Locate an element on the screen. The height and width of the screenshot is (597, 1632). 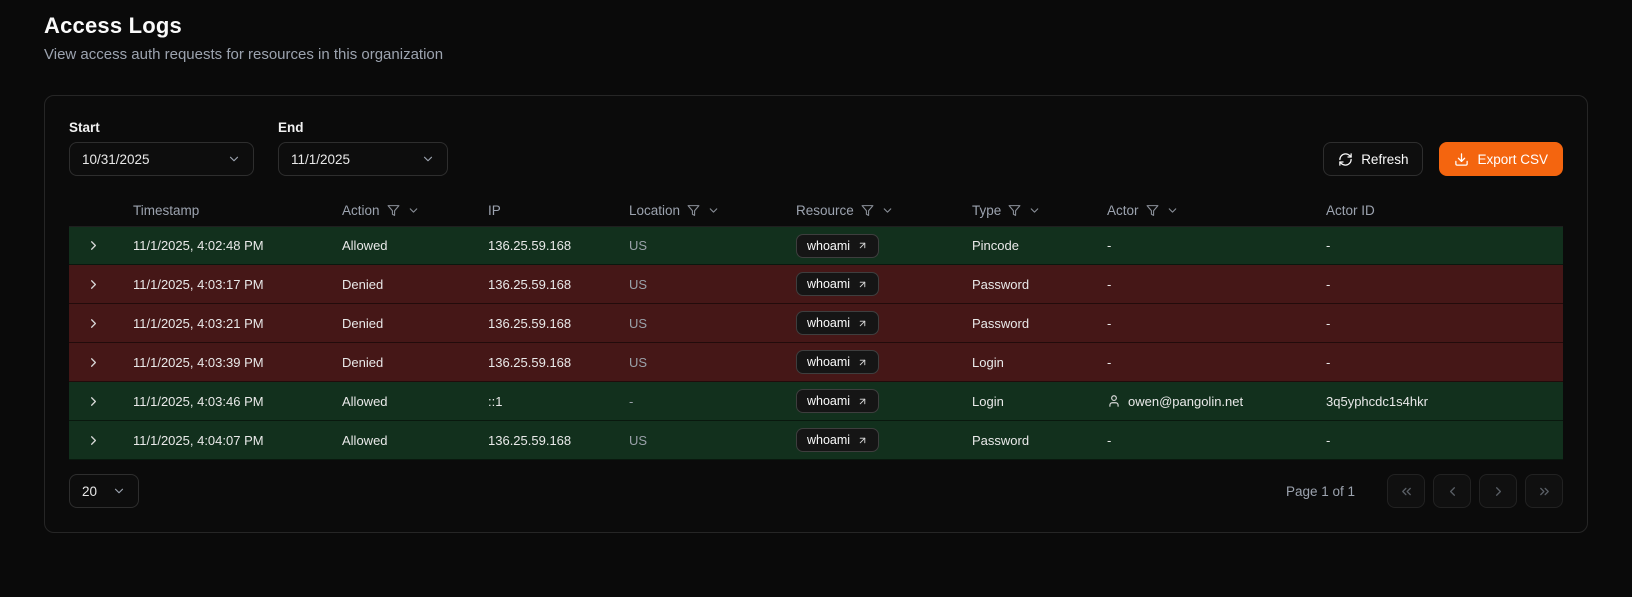
column-label: Actor ID is located at coordinates (1350, 210).